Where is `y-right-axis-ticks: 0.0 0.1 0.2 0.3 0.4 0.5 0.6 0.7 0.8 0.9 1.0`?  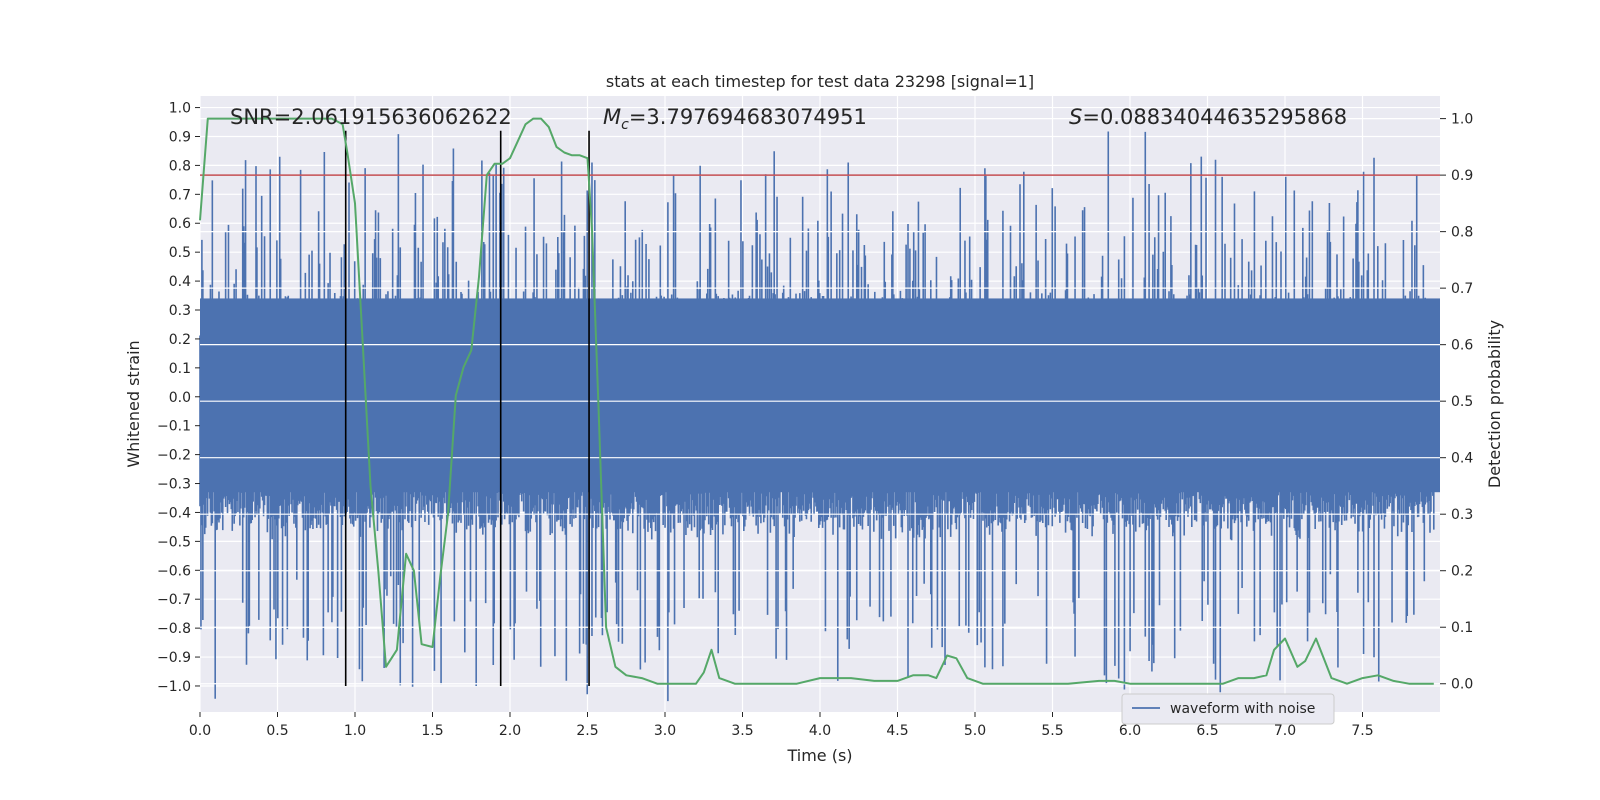 y-right-axis-ticks: 0.0 0.1 0.2 0.3 0.4 0.5 0.6 0.7 0.8 0.9 1.0 is located at coordinates (1456, 402).